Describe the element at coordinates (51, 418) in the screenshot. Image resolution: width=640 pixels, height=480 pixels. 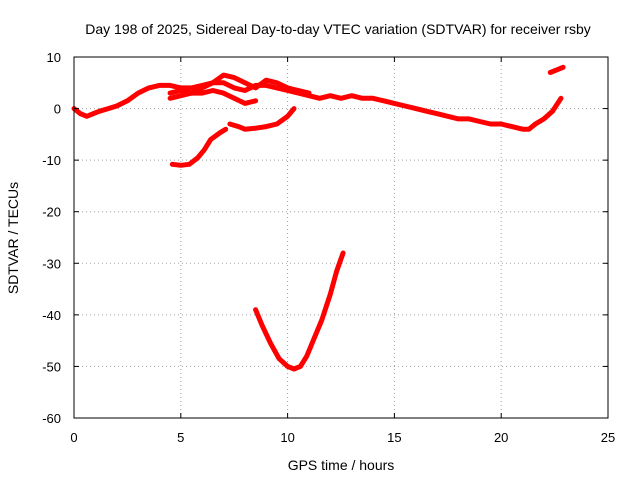
I see `y-tick-label: -60` at that location.